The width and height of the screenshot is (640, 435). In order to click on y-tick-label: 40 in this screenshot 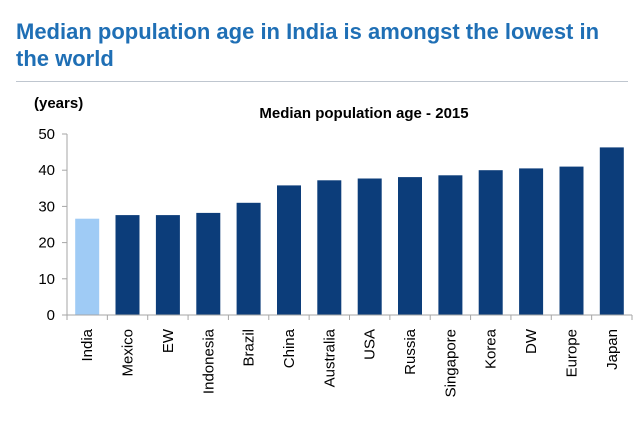, I will do `click(46, 170)`.